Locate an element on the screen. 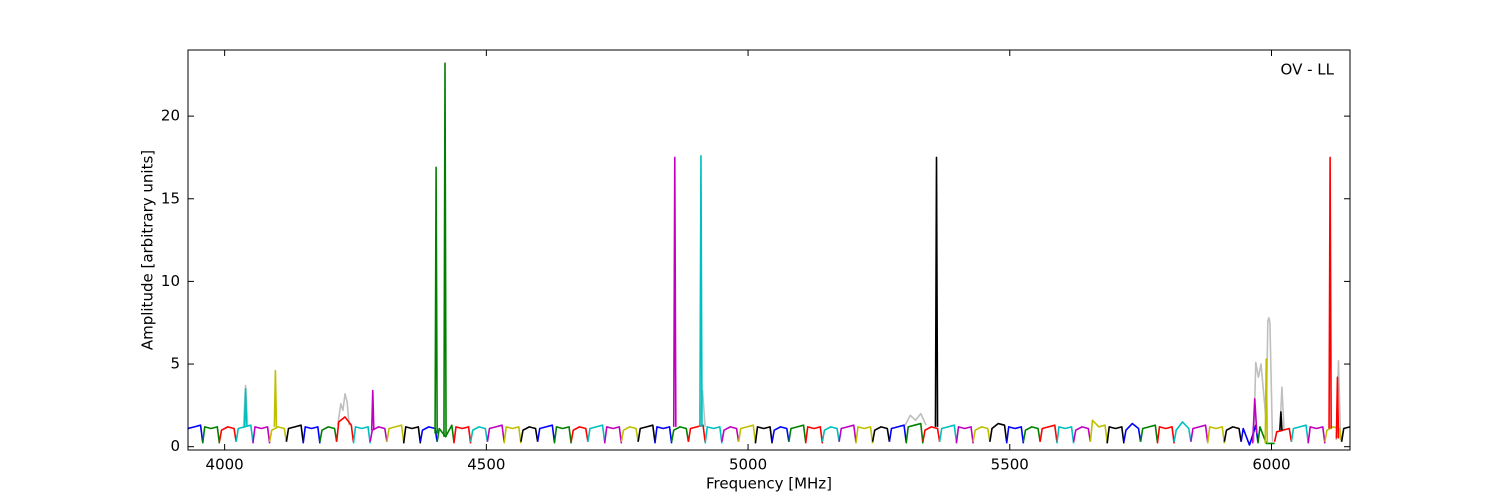  x-tick-label: 4000 is located at coordinates (225, 465).